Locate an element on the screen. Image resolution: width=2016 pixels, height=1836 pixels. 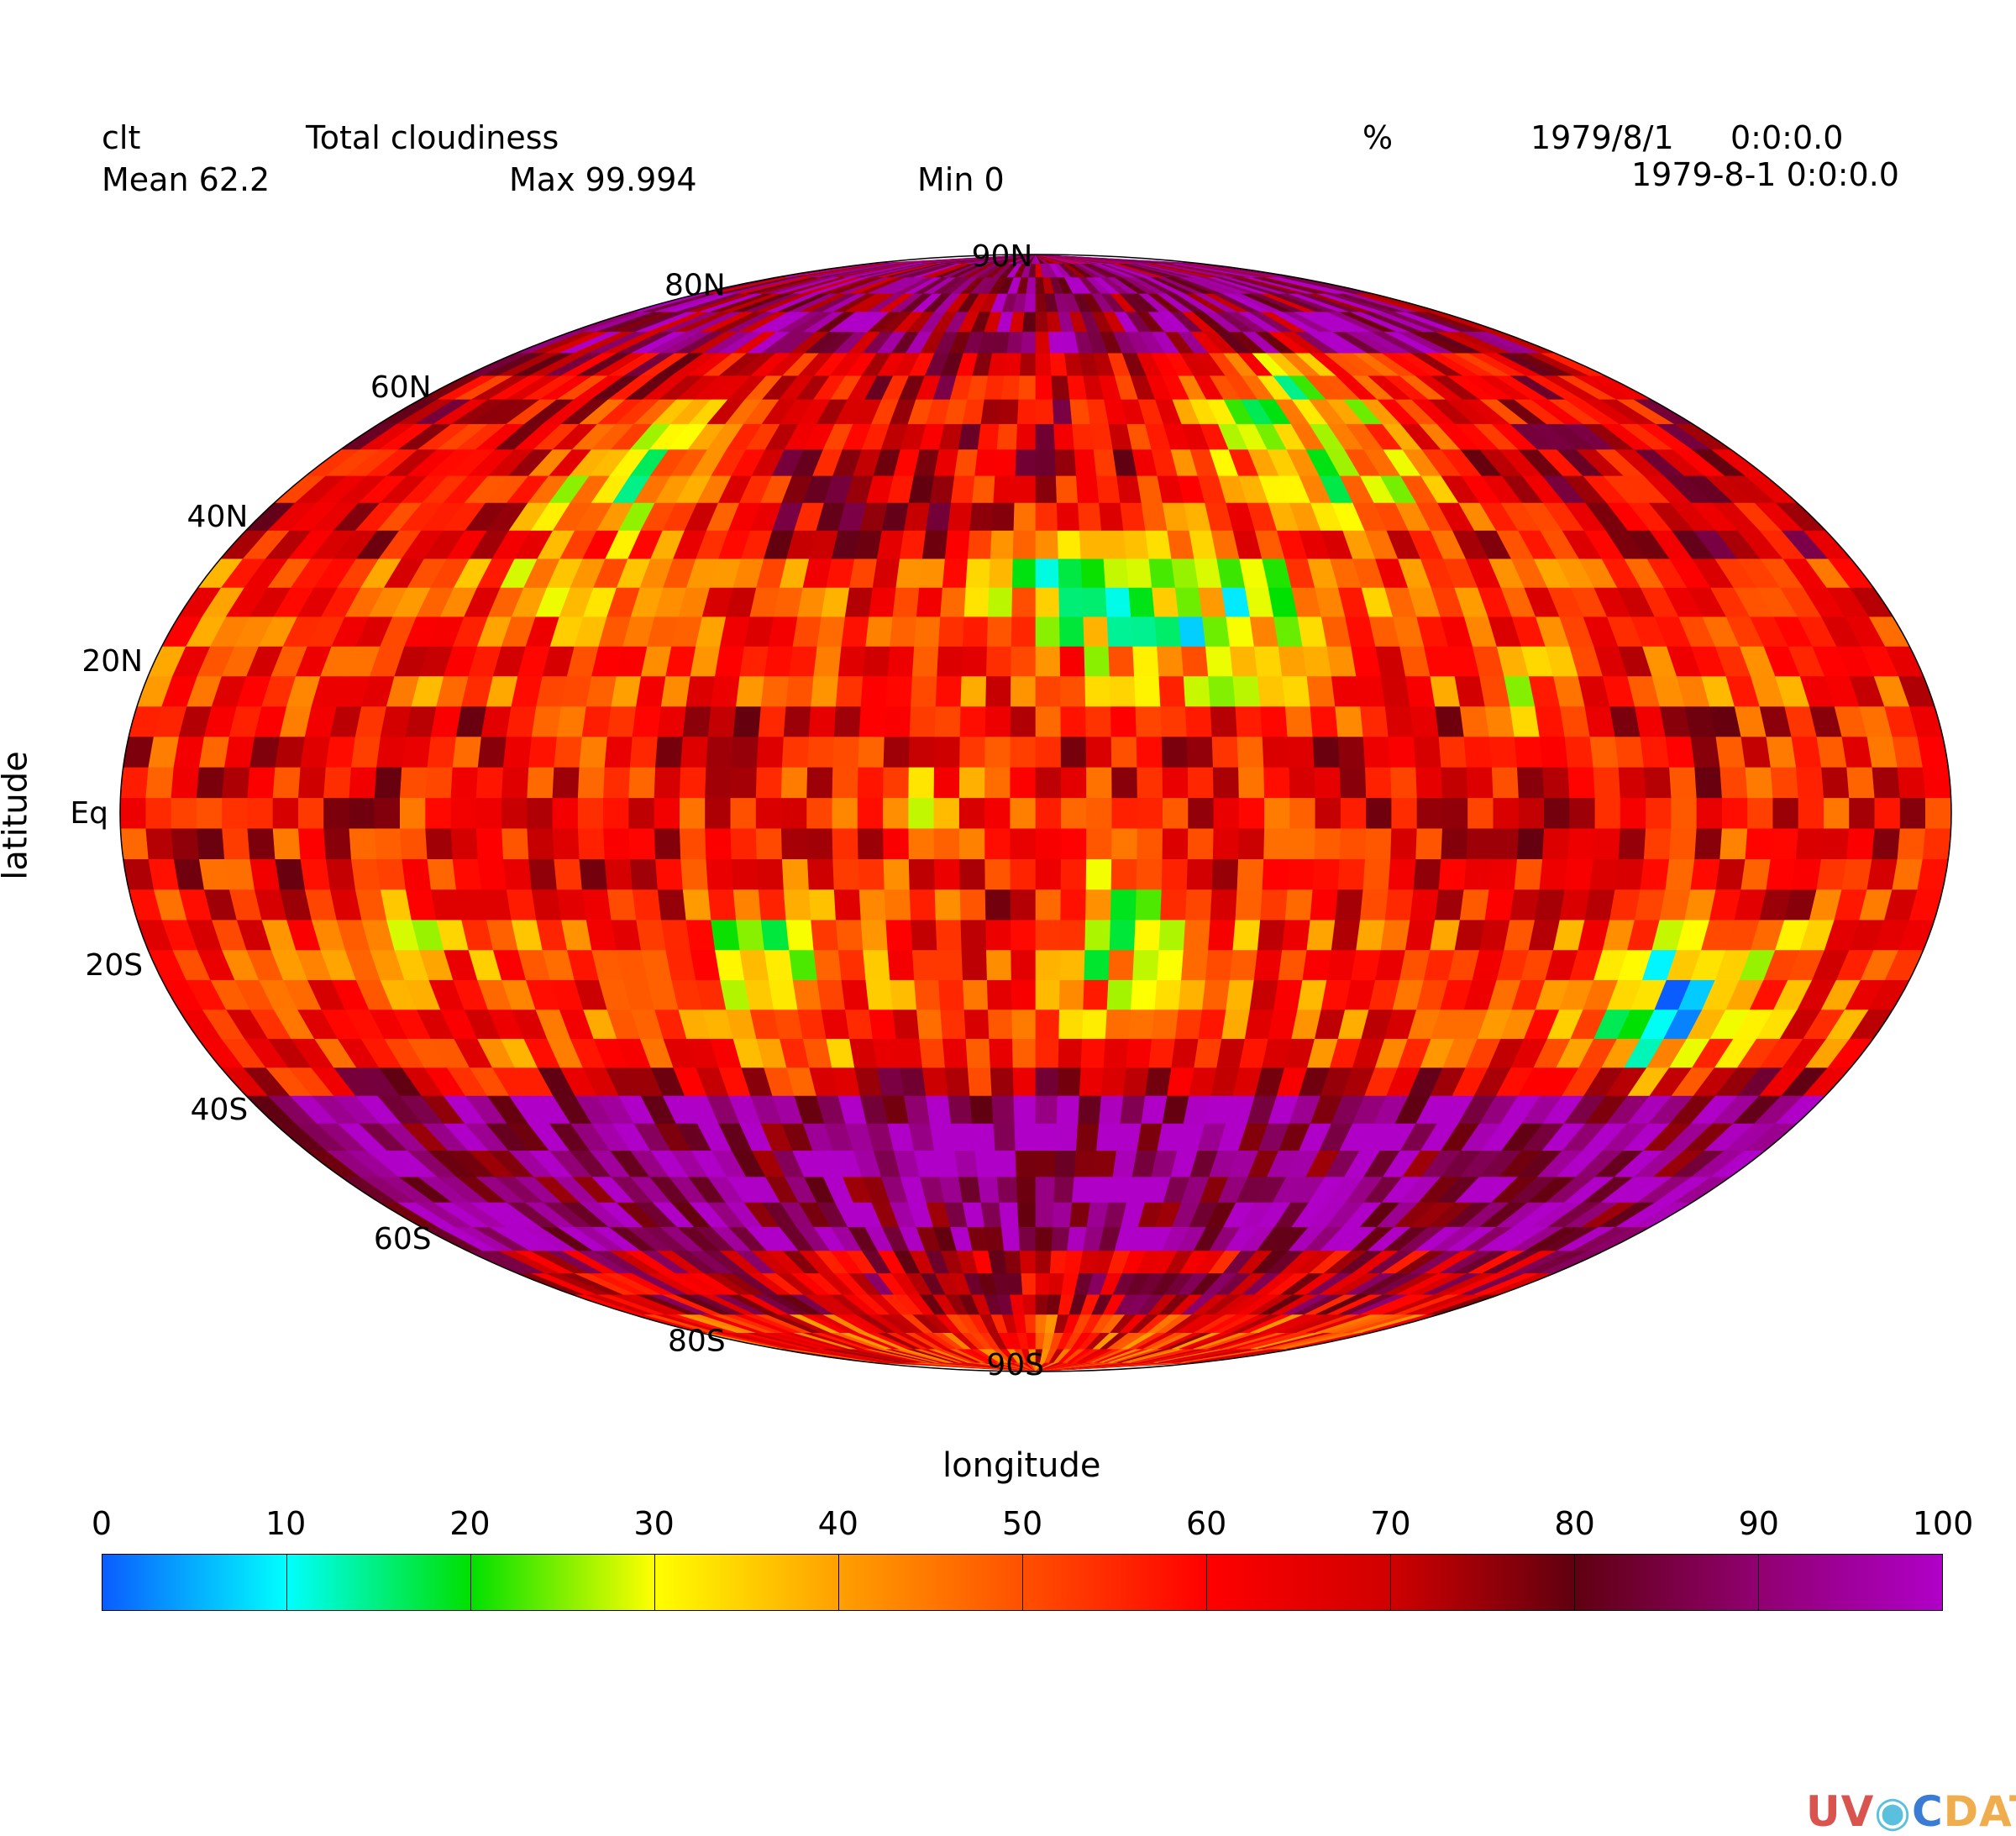
variable-long-name: Total cloudiness is located at coordinates (432, 137).